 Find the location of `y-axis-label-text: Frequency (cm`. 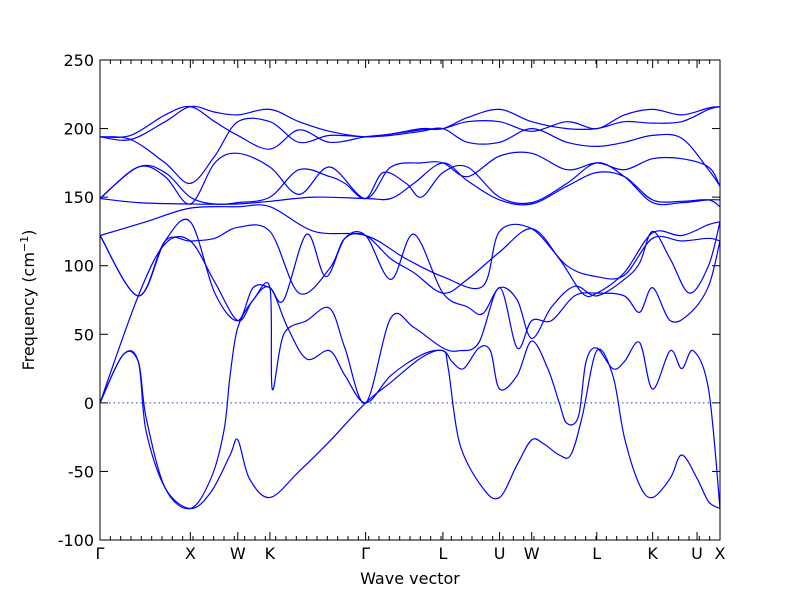

y-axis-label-text: Frequency (cm is located at coordinates (28, 311).